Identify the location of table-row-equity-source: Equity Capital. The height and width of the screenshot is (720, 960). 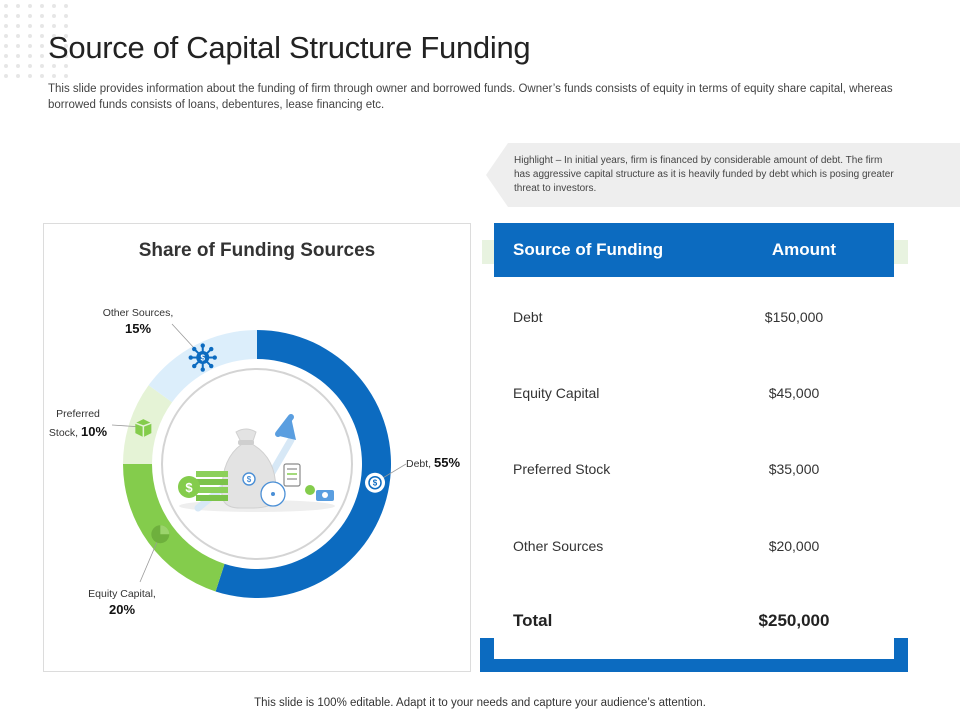
(556, 393).